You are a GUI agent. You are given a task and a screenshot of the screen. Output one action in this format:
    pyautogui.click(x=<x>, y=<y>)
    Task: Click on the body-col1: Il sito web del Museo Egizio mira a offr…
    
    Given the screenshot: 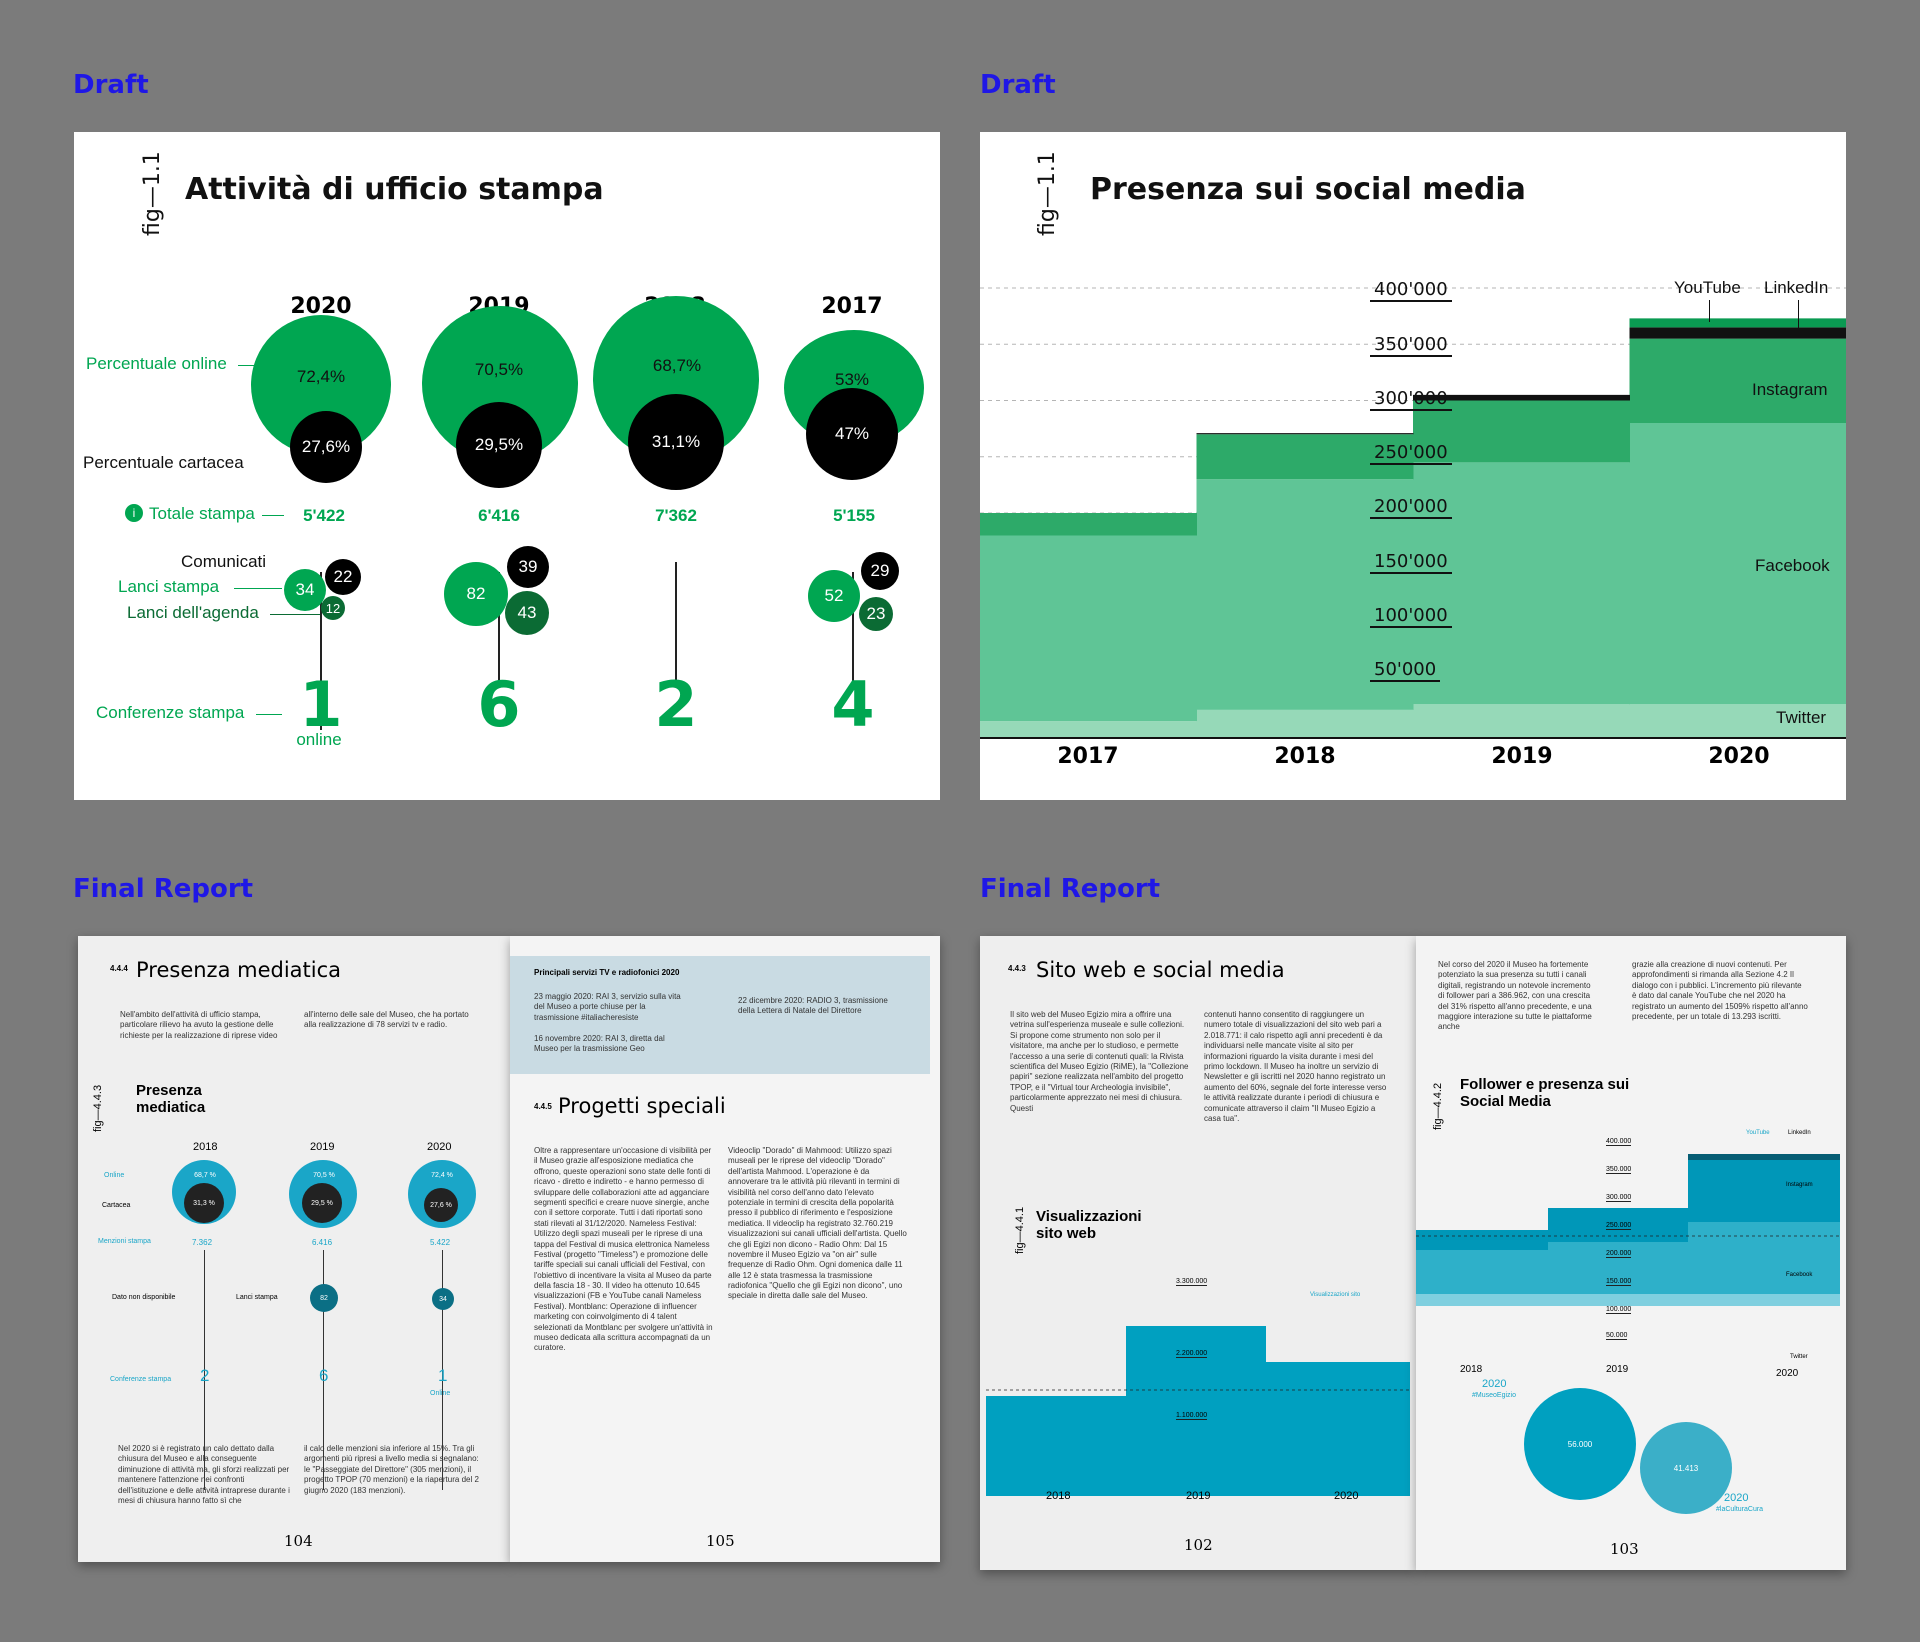 What is the action you would take?
    pyautogui.click(x=1099, y=1061)
    